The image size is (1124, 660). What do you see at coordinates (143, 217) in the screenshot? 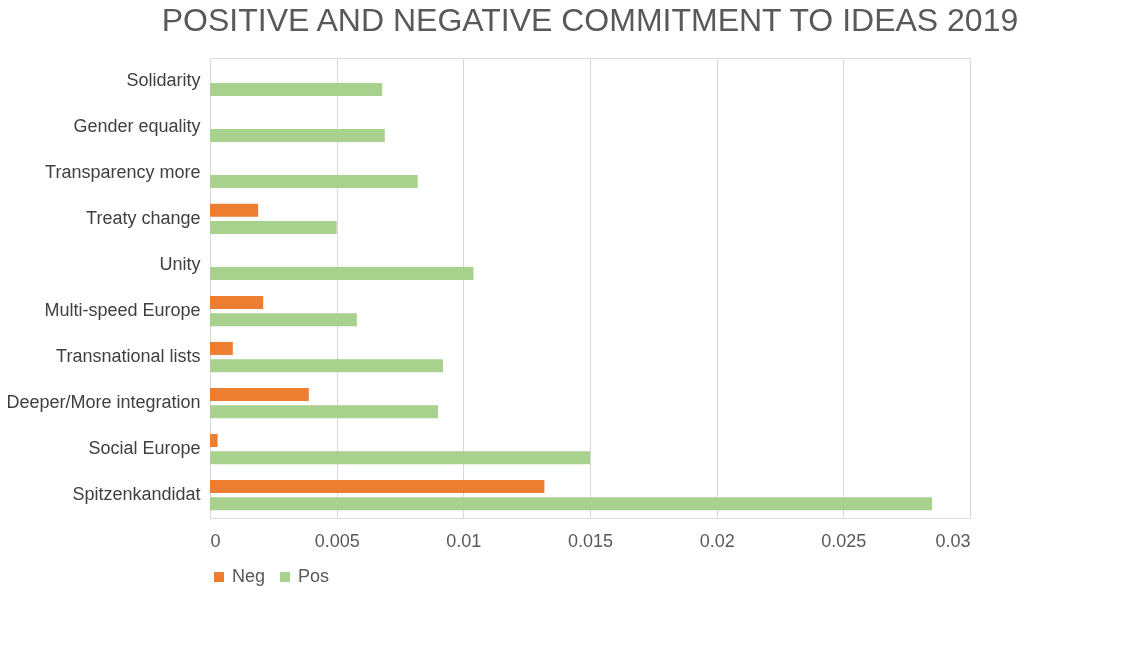
I see `y-tick-label: Treaty change` at bounding box center [143, 217].